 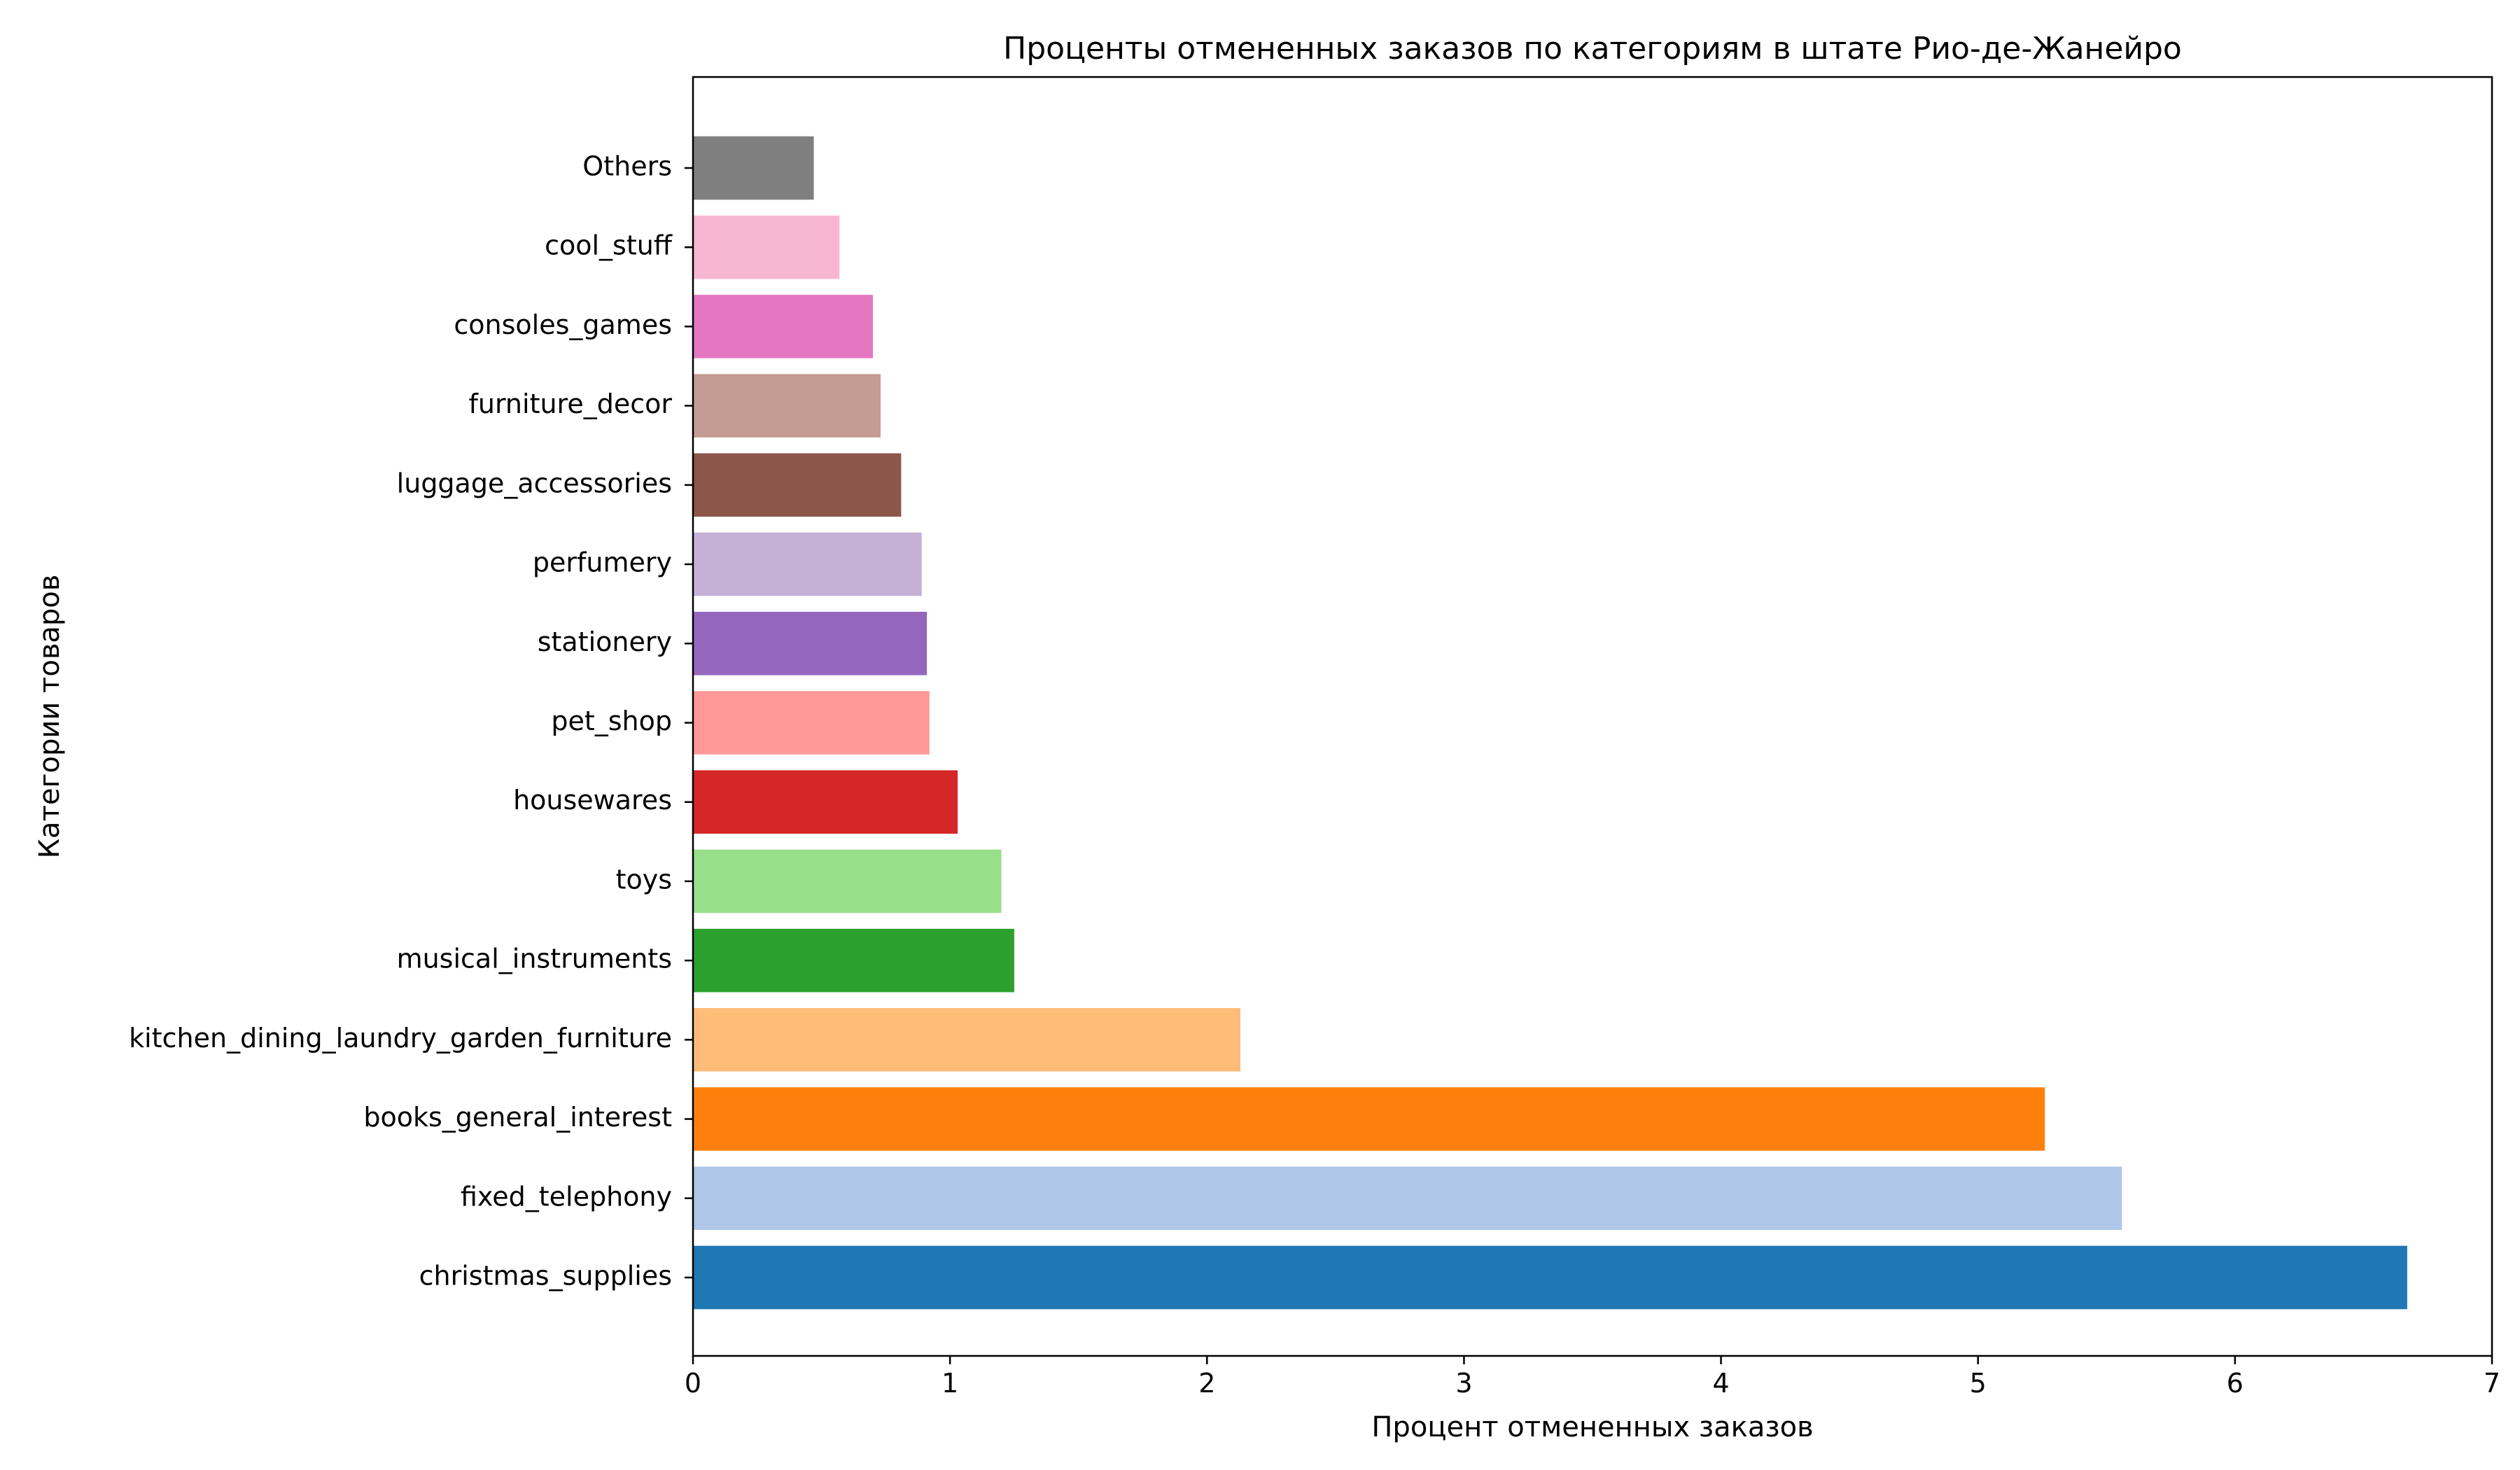 I want to click on bar-cool_stuff, so click(x=766, y=247).